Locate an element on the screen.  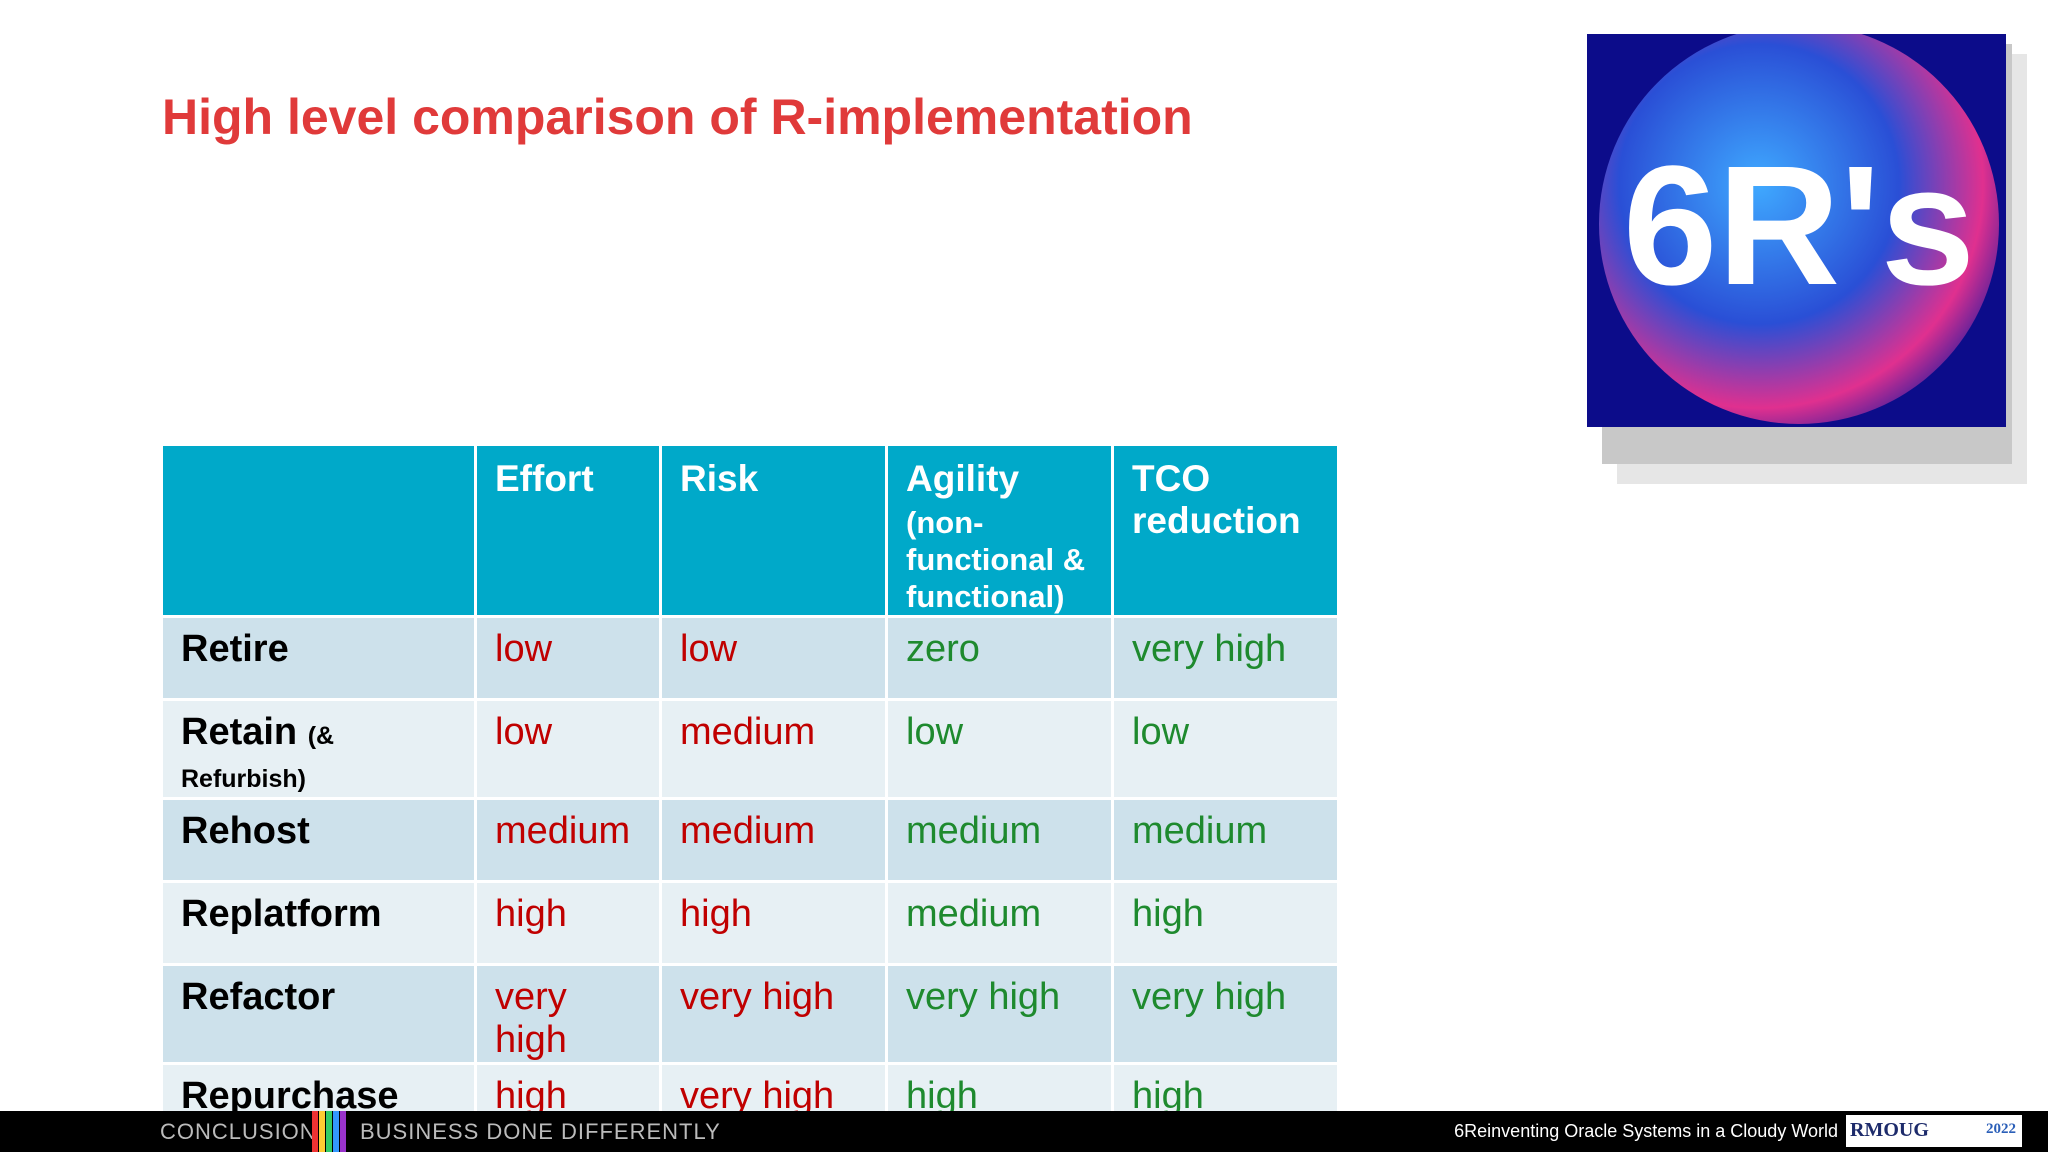
column-header: Agility (non-functional & functional) is located at coordinates (999, 530).